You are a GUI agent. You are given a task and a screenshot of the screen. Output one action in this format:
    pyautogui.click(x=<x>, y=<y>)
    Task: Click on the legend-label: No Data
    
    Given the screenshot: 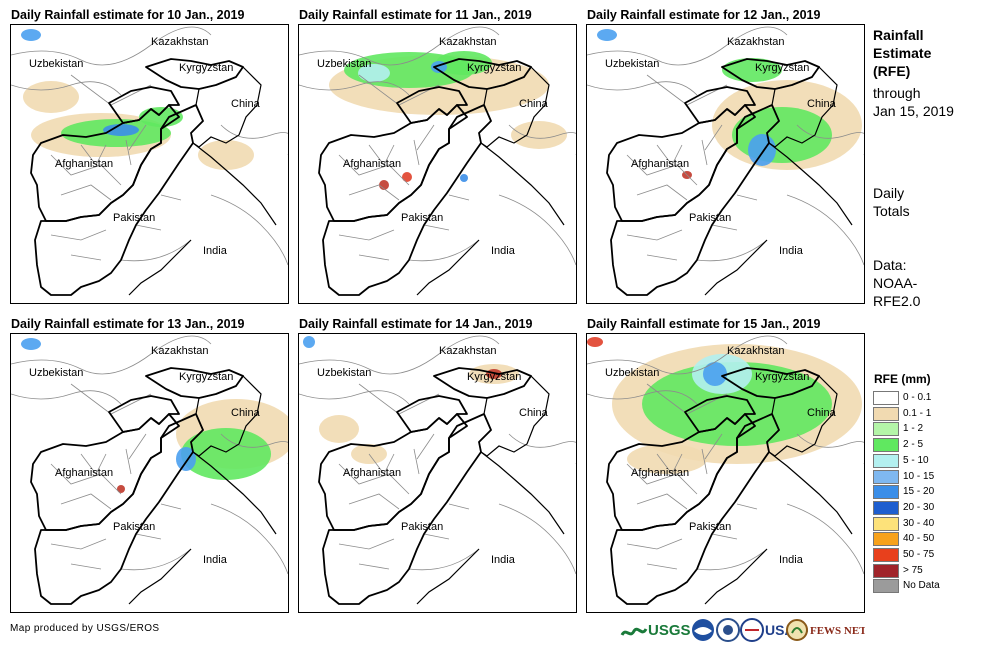 What is the action you would take?
    pyautogui.click(x=921, y=586)
    